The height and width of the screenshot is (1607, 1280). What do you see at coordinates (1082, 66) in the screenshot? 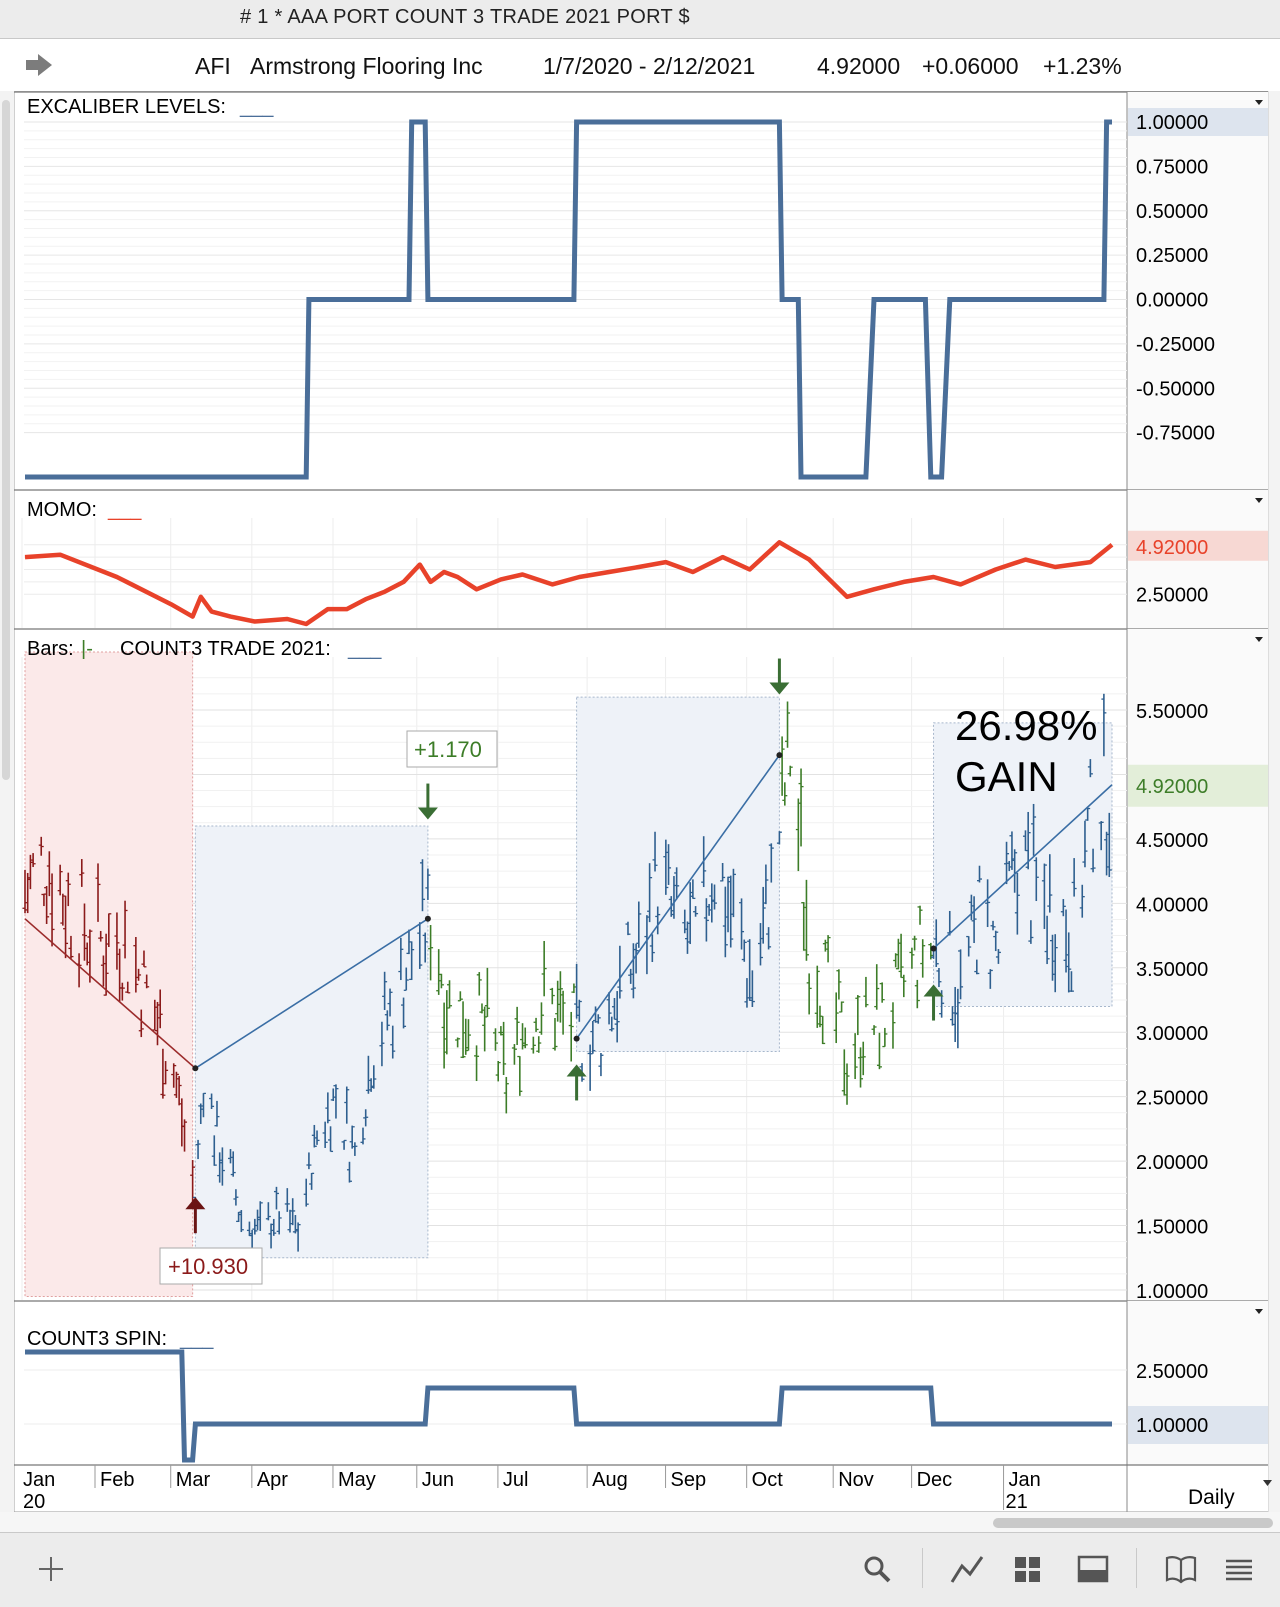
I see `price-change-pct: +1.23%` at bounding box center [1082, 66].